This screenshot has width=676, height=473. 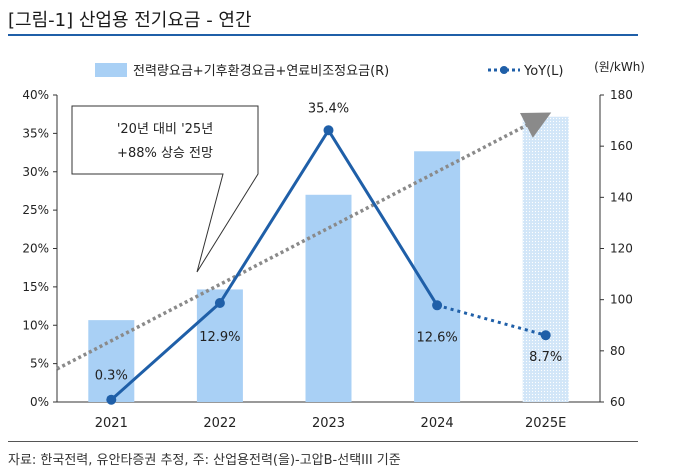 What do you see at coordinates (545, 423) in the screenshot?
I see `x-tick-label: 2025E` at bounding box center [545, 423].